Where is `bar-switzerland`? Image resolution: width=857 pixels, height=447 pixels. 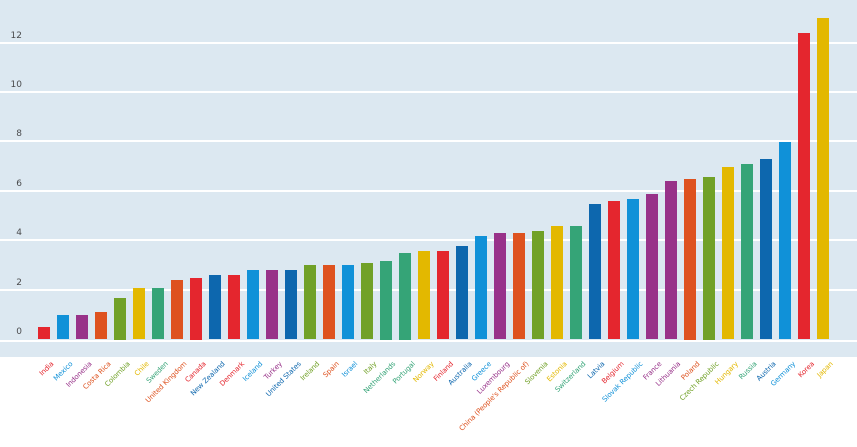
bar-switzerland is located at coordinates (576, 282).